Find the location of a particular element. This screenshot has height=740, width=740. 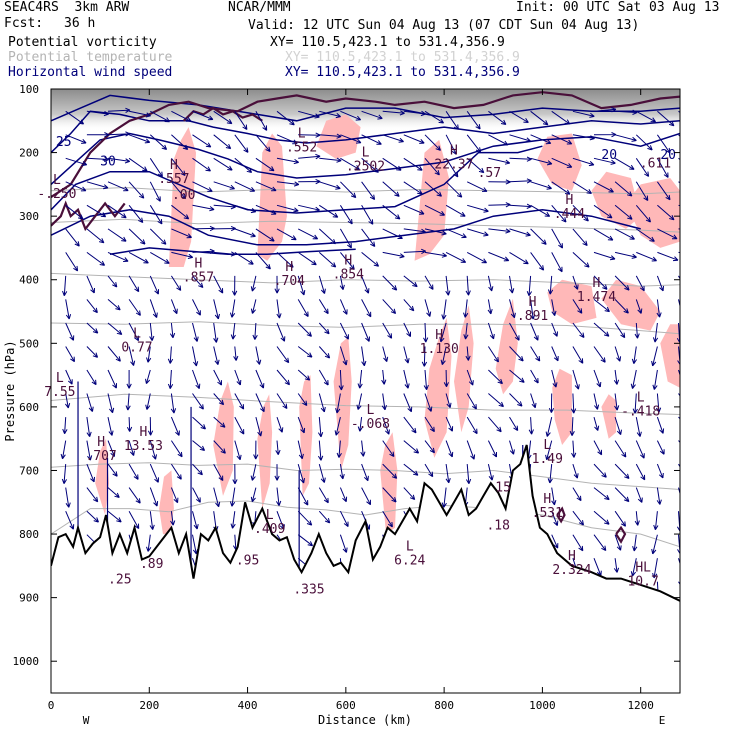

hl-value-15: 0.77 is located at coordinates (136, 348).